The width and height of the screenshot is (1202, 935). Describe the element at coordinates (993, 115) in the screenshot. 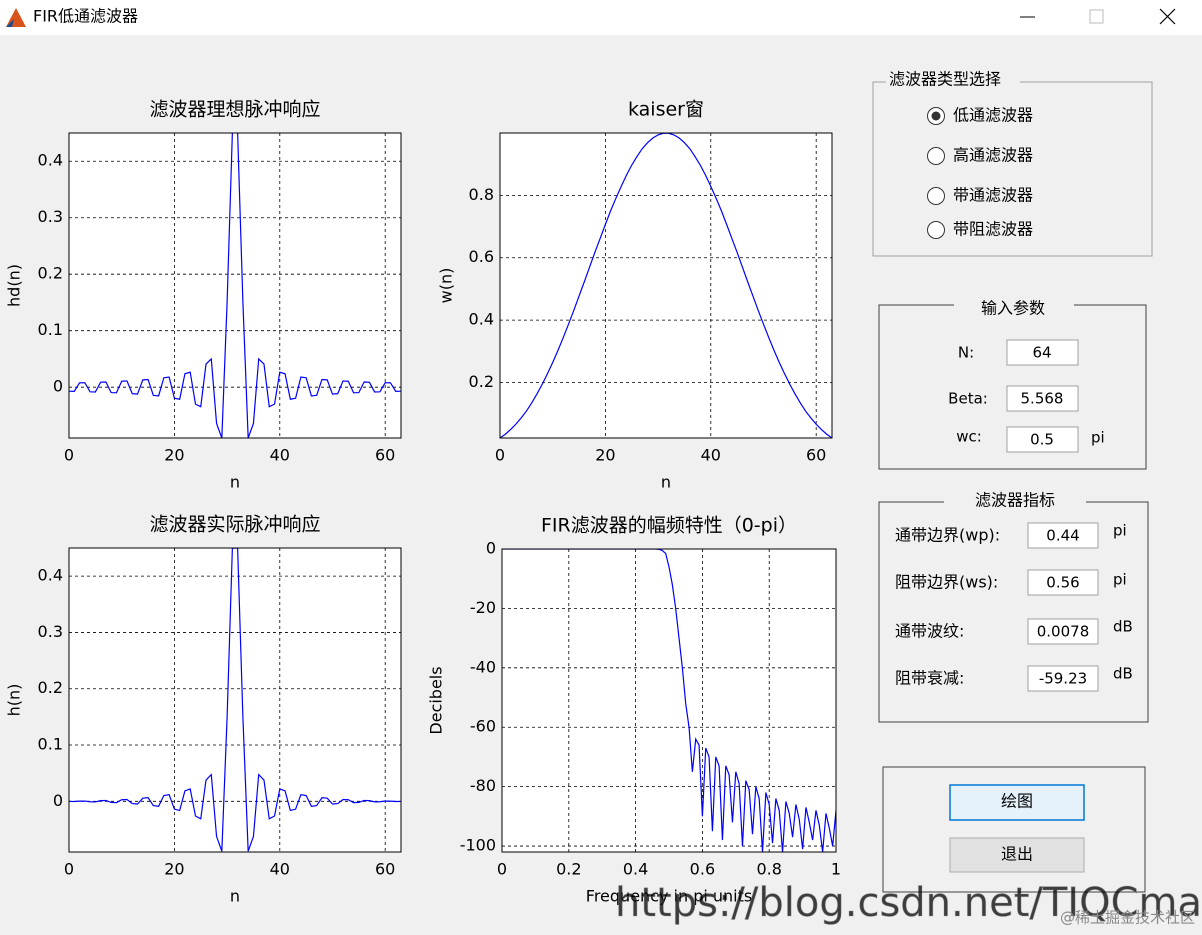

I see `radio-label: 低通滤波器` at that location.